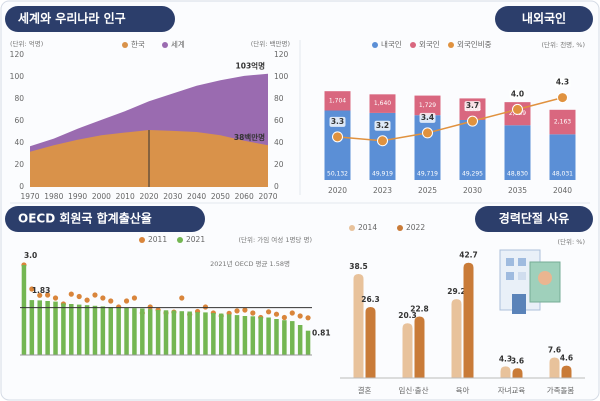 The width and height of the screenshot is (600, 401). I want to click on illustration, so click(530, 281).